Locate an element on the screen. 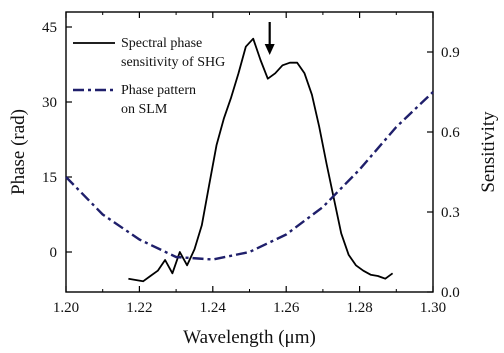 This screenshot has height=353, width=504. y-right-tick-label: 0.9 is located at coordinates (450, 53).